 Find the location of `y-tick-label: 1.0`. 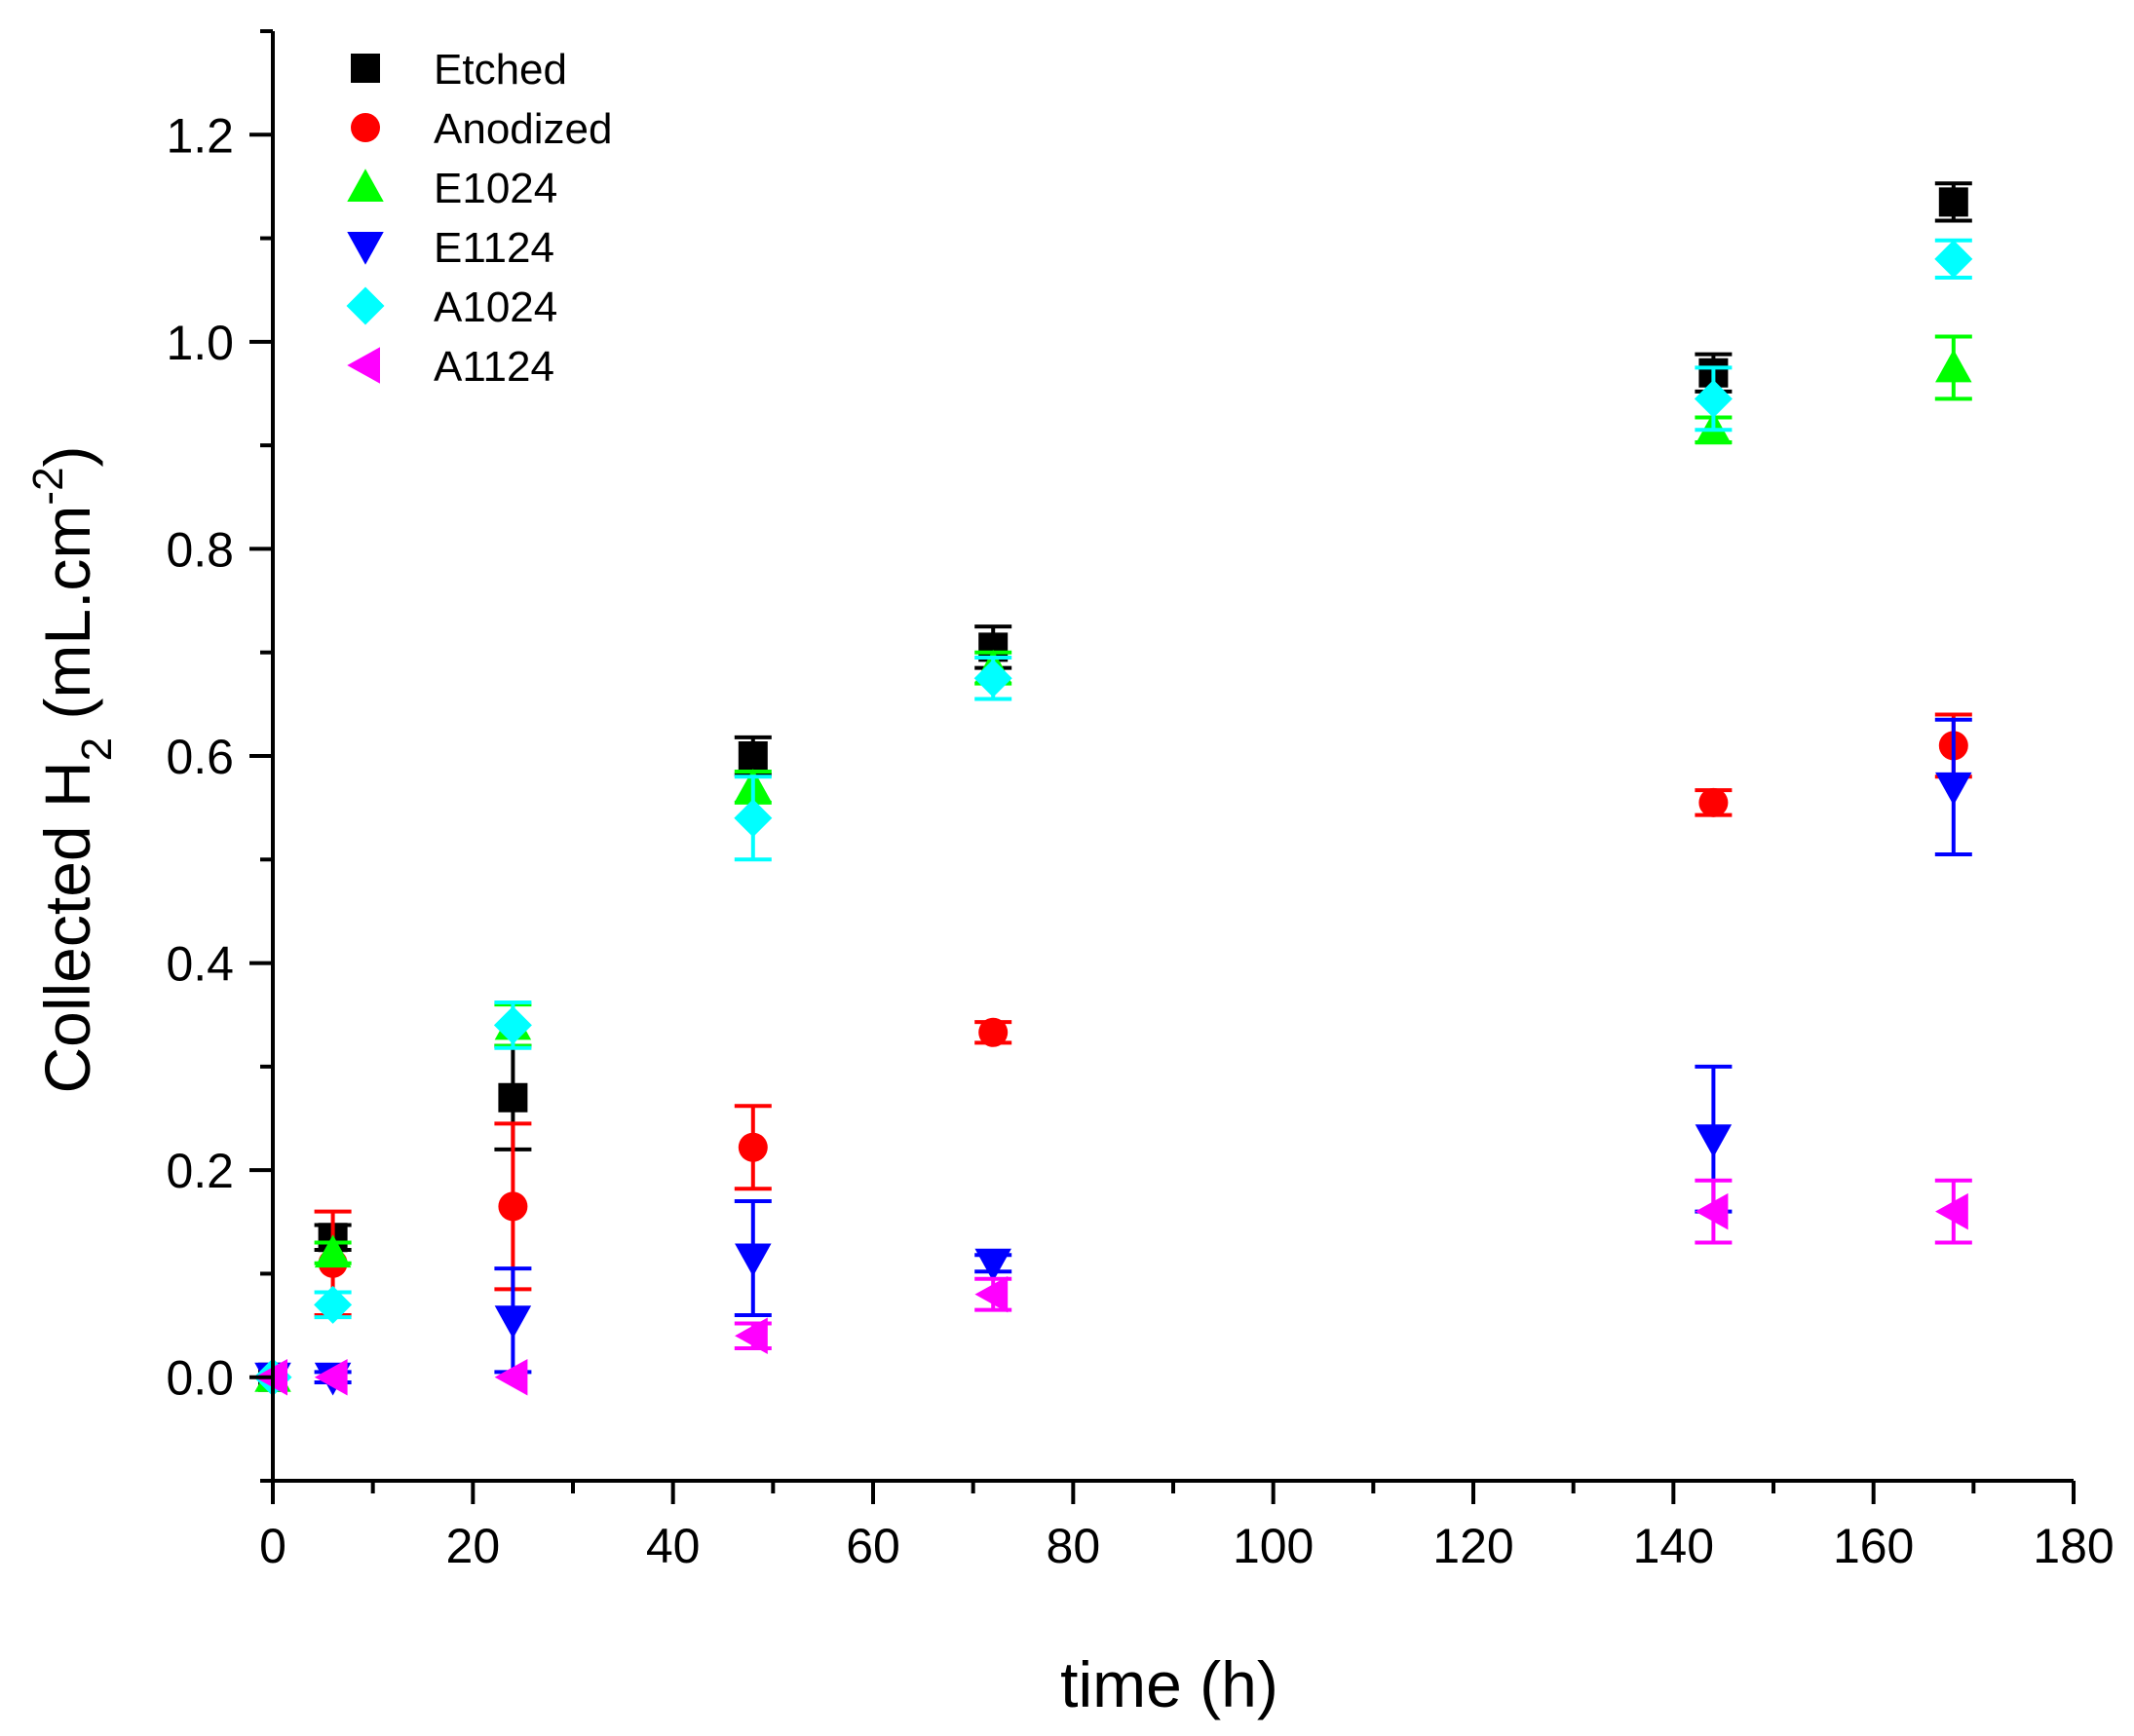

y-tick-label: 1.0 is located at coordinates (200, 343).